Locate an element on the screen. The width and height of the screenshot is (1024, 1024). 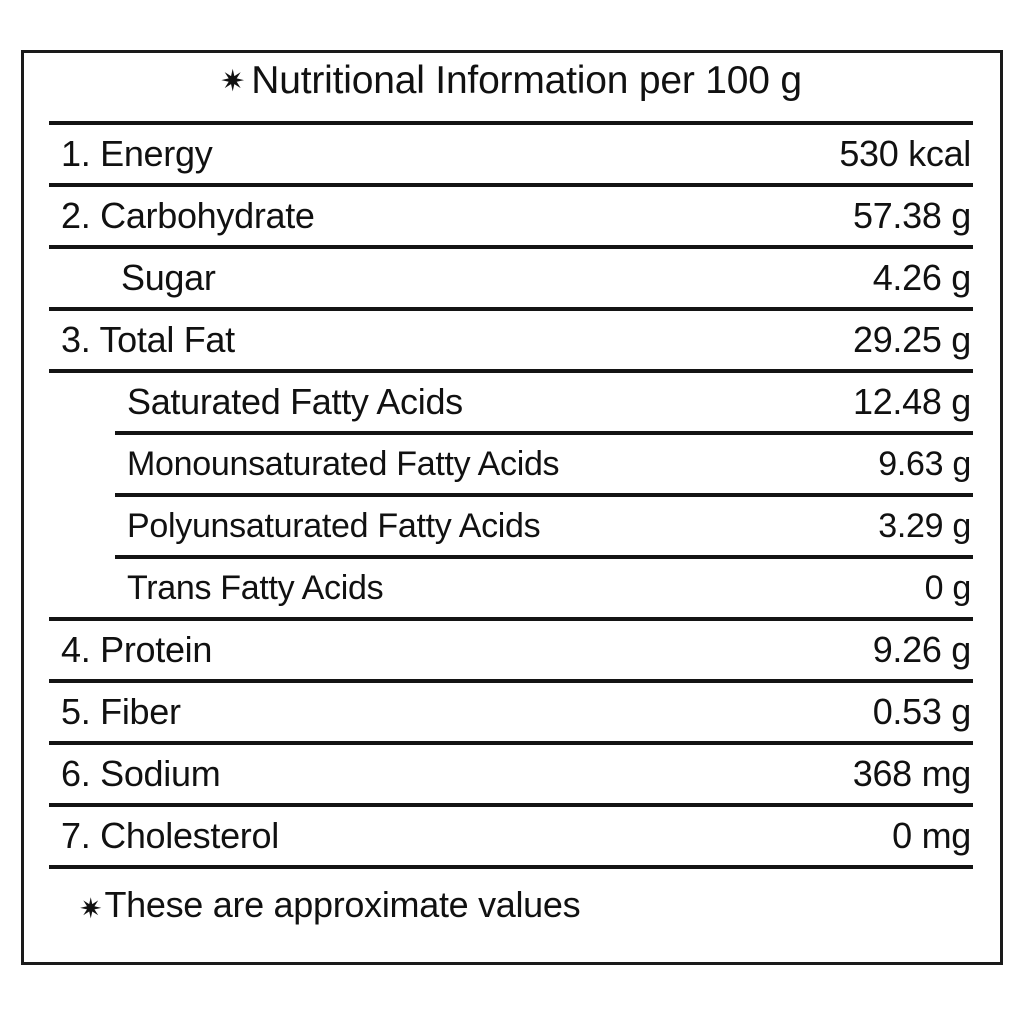
table-row-total-fat: 3. Total Fat 29.25 g is located at coordinates (511, 340).